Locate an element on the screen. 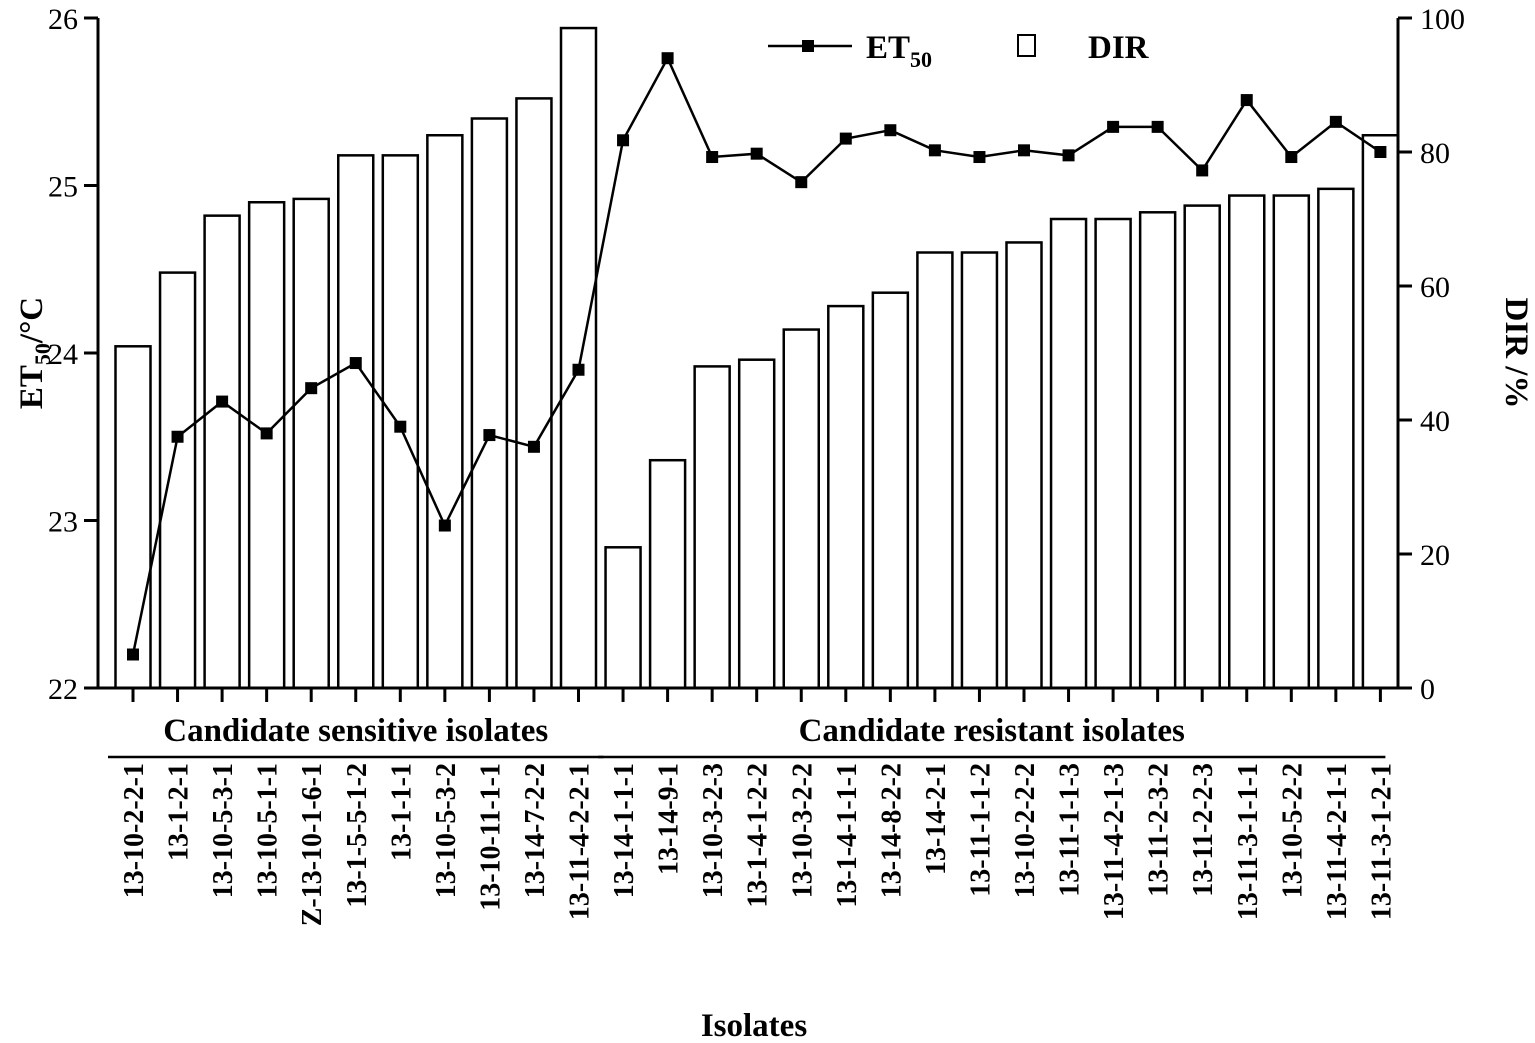 The height and width of the screenshot is (1043, 1535). x-axis-title: Isolates is located at coordinates (754, 1025).